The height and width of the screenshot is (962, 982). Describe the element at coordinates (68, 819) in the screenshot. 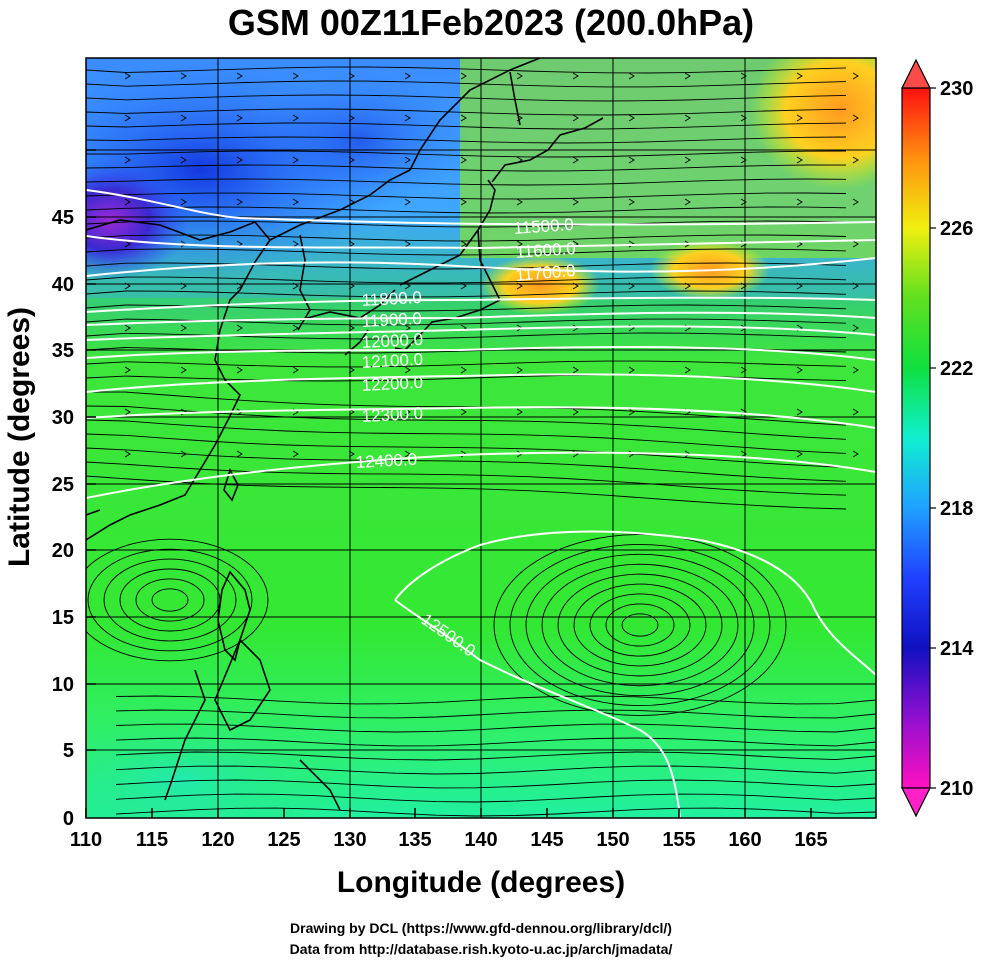

I see `y-tick-0: 0` at that location.